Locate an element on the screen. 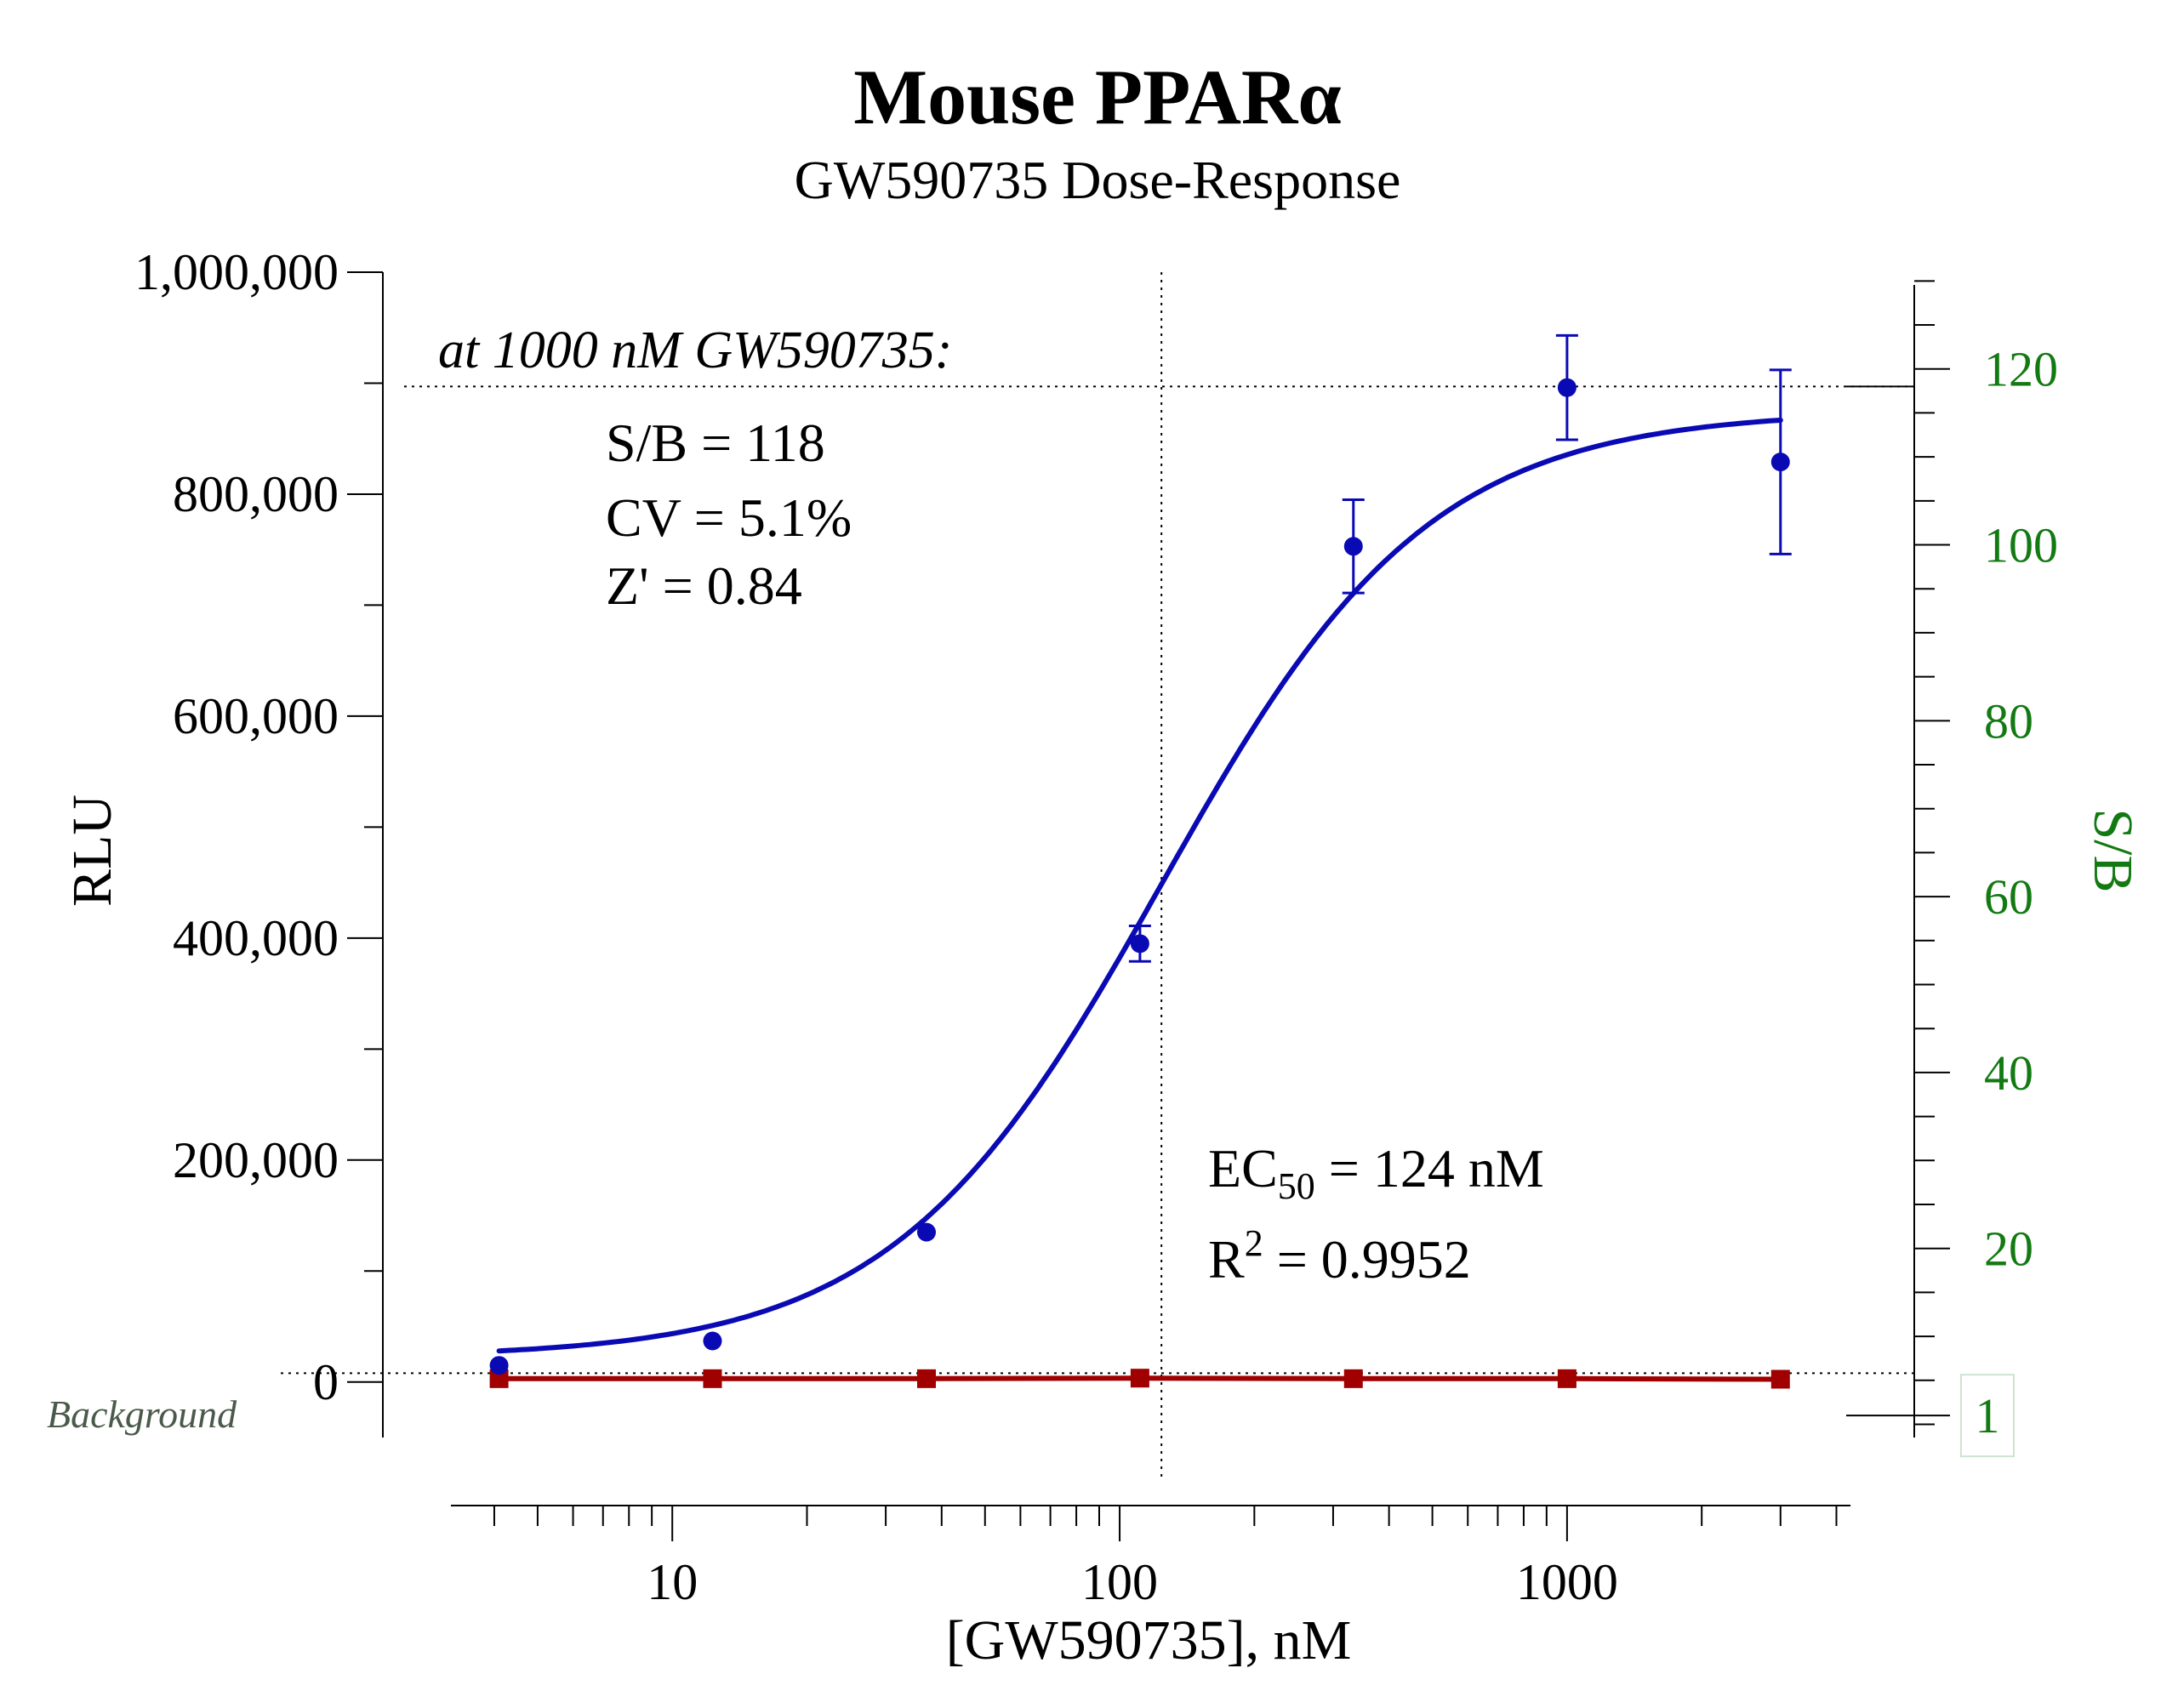 Image resolution: width=2178 pixels, height=1708 pixels. y2-tick-label: 20 is located at coordinates (2008, 1249).